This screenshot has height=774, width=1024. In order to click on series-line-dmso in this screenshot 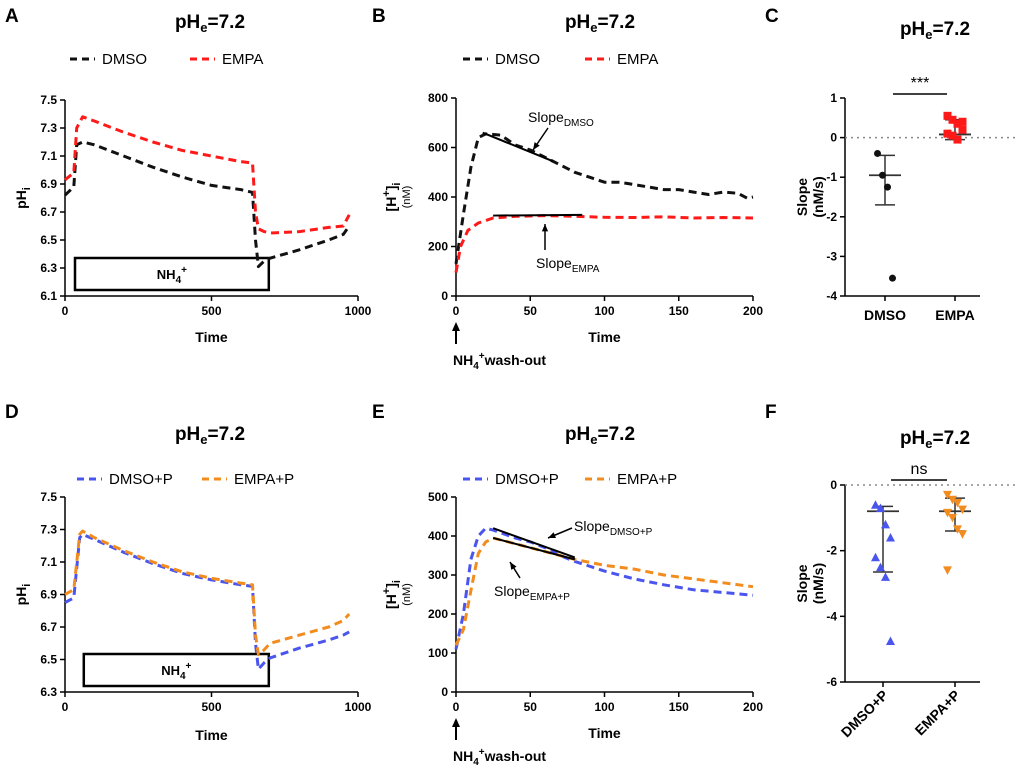, I will do `click(604, 198)`.